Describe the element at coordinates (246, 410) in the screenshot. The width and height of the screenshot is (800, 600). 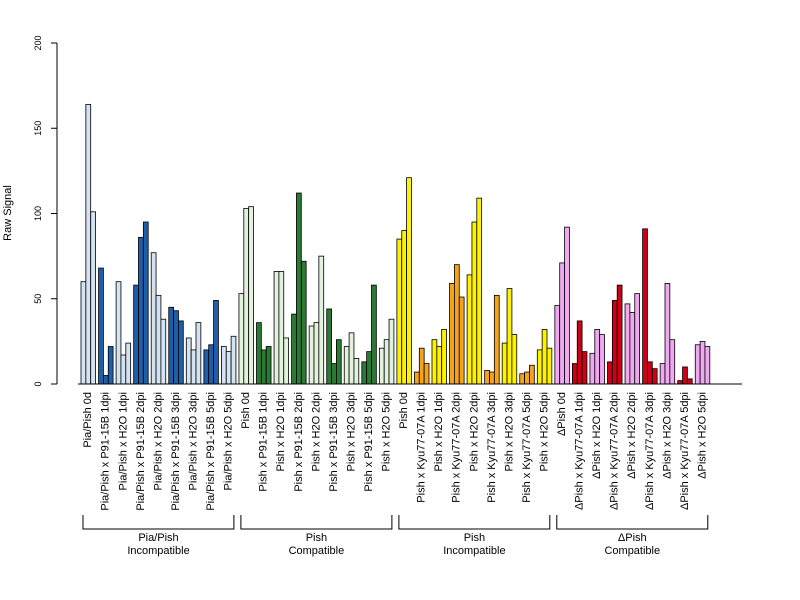
I see `x-tick-label: Pish 0d` at that location.